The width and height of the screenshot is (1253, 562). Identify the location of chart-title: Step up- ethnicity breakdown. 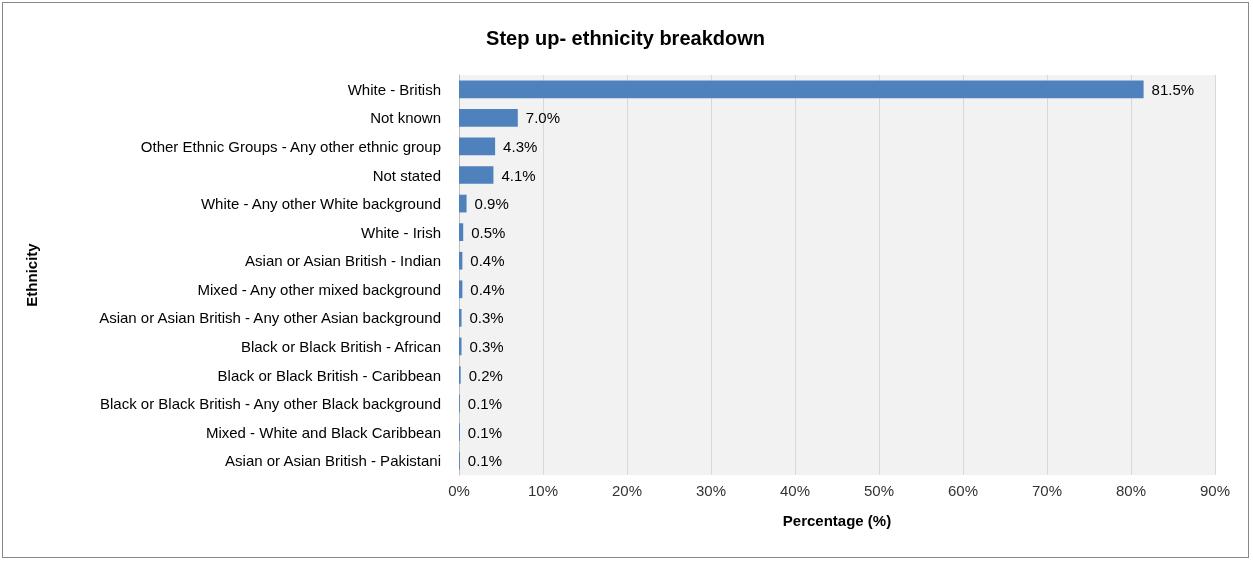
(625, 38).